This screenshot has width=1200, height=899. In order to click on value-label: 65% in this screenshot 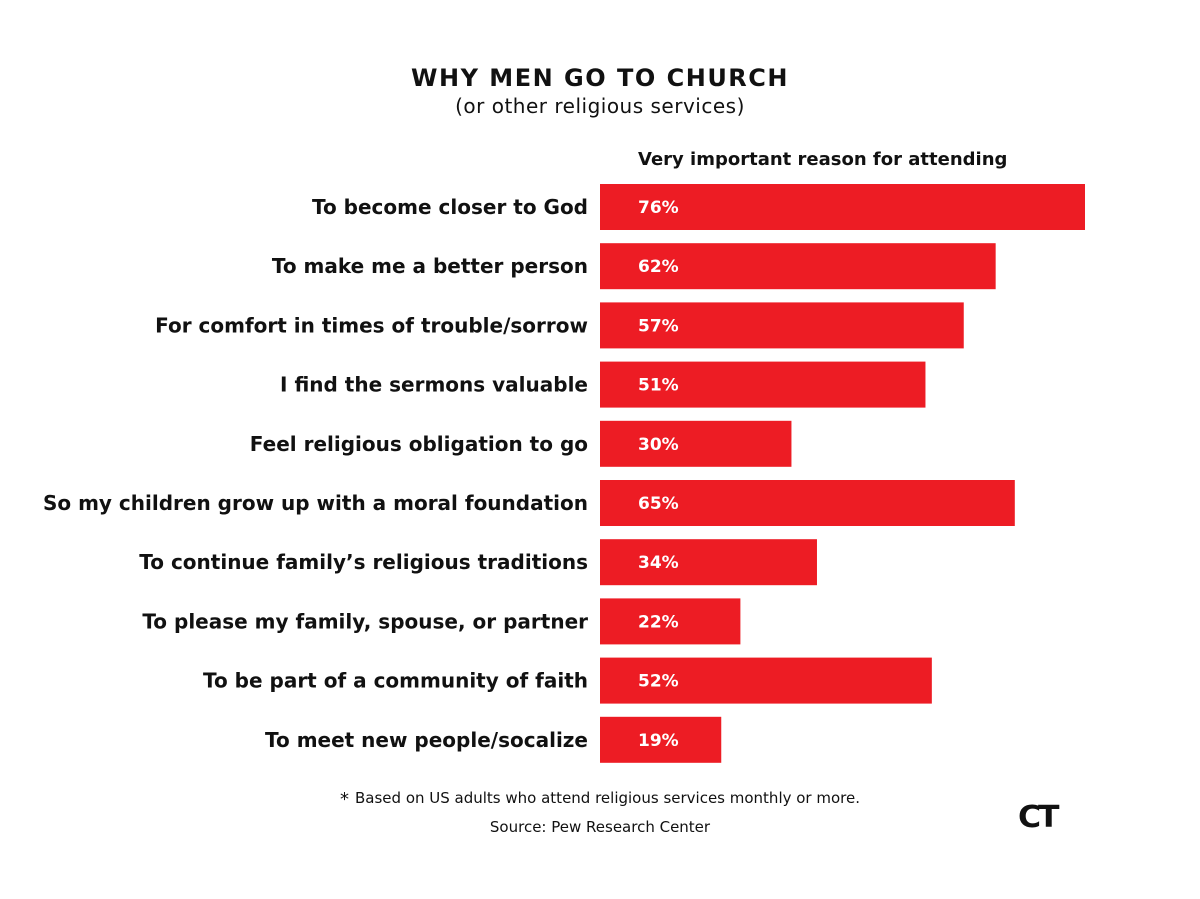, I will do `click(658, 504)`.